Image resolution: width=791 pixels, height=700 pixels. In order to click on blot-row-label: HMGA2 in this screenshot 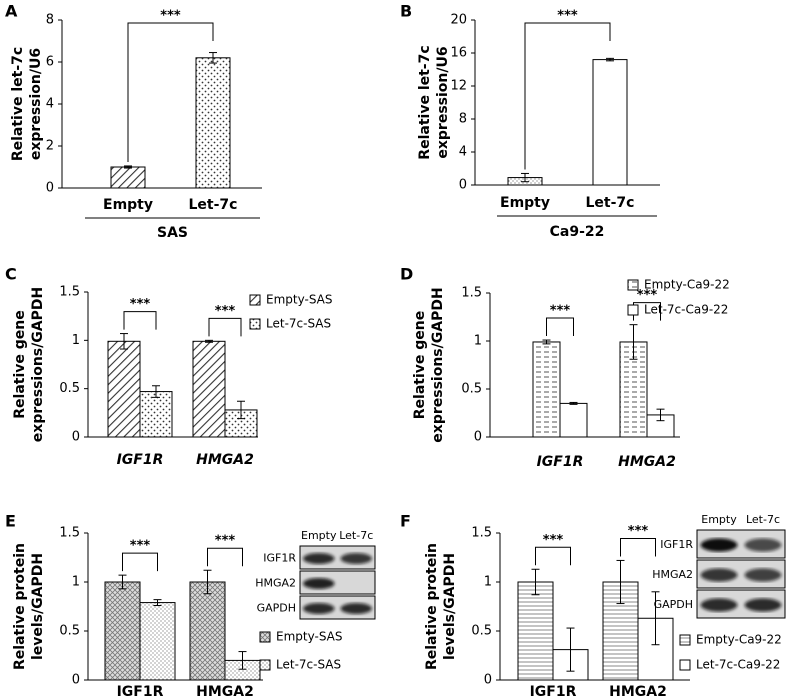, I will do `click(672, 574)`.